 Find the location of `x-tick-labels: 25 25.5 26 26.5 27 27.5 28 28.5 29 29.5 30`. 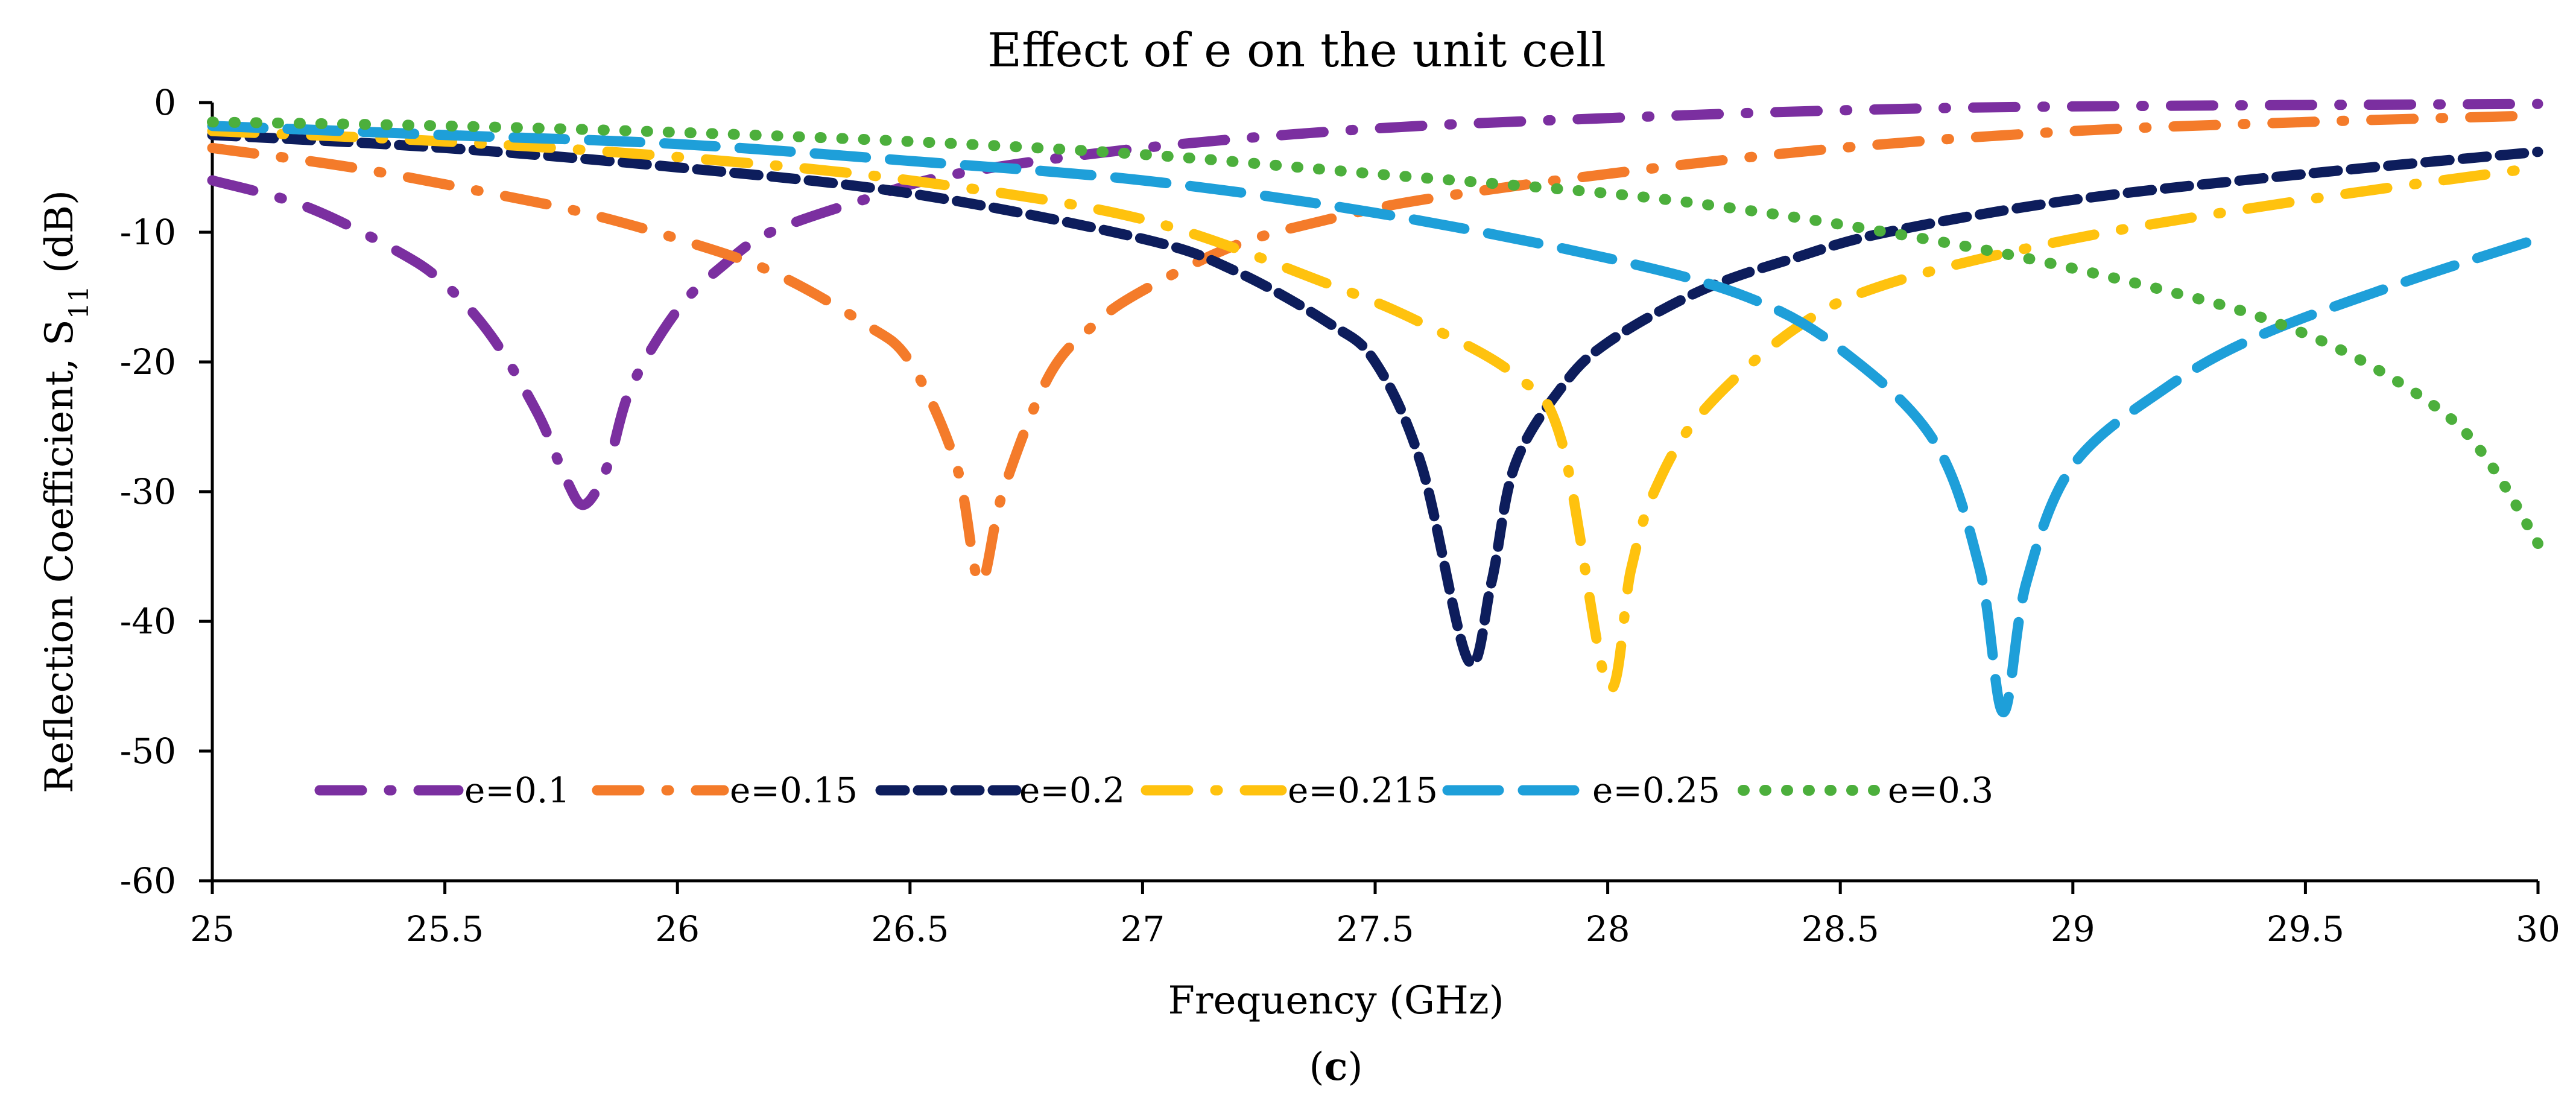

x-tick-labels: 25 25.5 26 26.5 27 27.5 28 28.5 29 29.5 30 is located at coordinates (1375, 915).